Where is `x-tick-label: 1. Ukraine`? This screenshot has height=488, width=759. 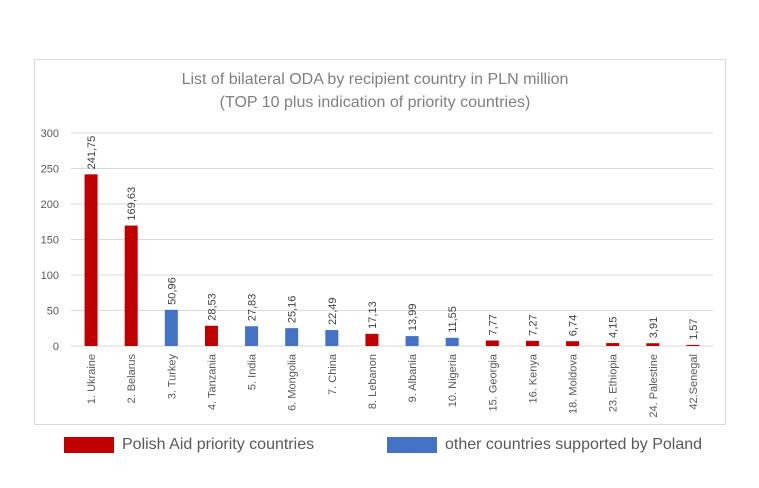 x-tick-label: 1. Ukraine is located at coordinates (92, 379).